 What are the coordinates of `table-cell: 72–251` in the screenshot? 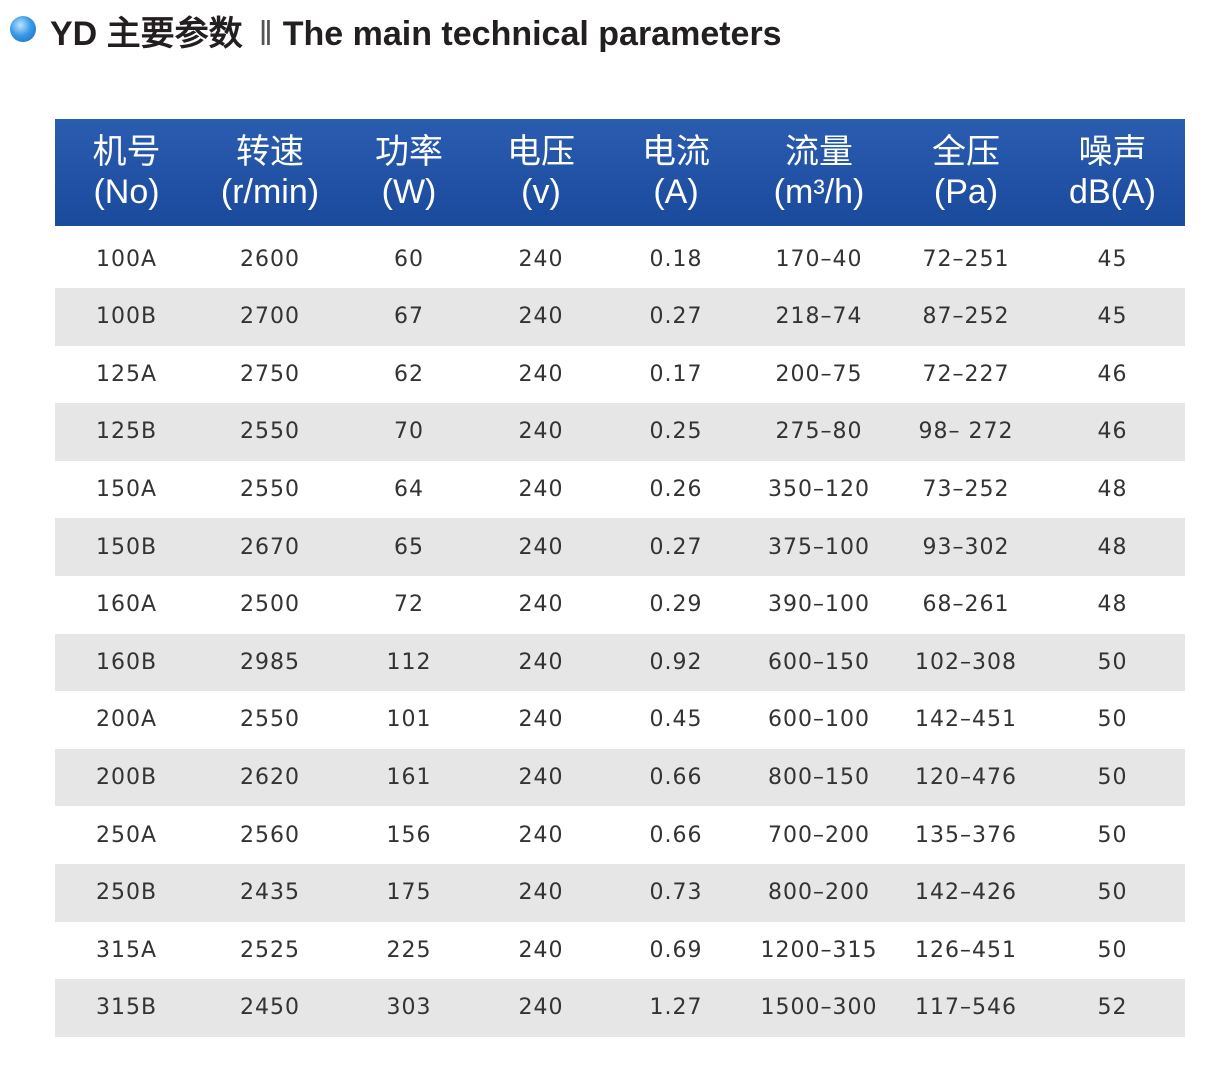 It's located at (966, 259).